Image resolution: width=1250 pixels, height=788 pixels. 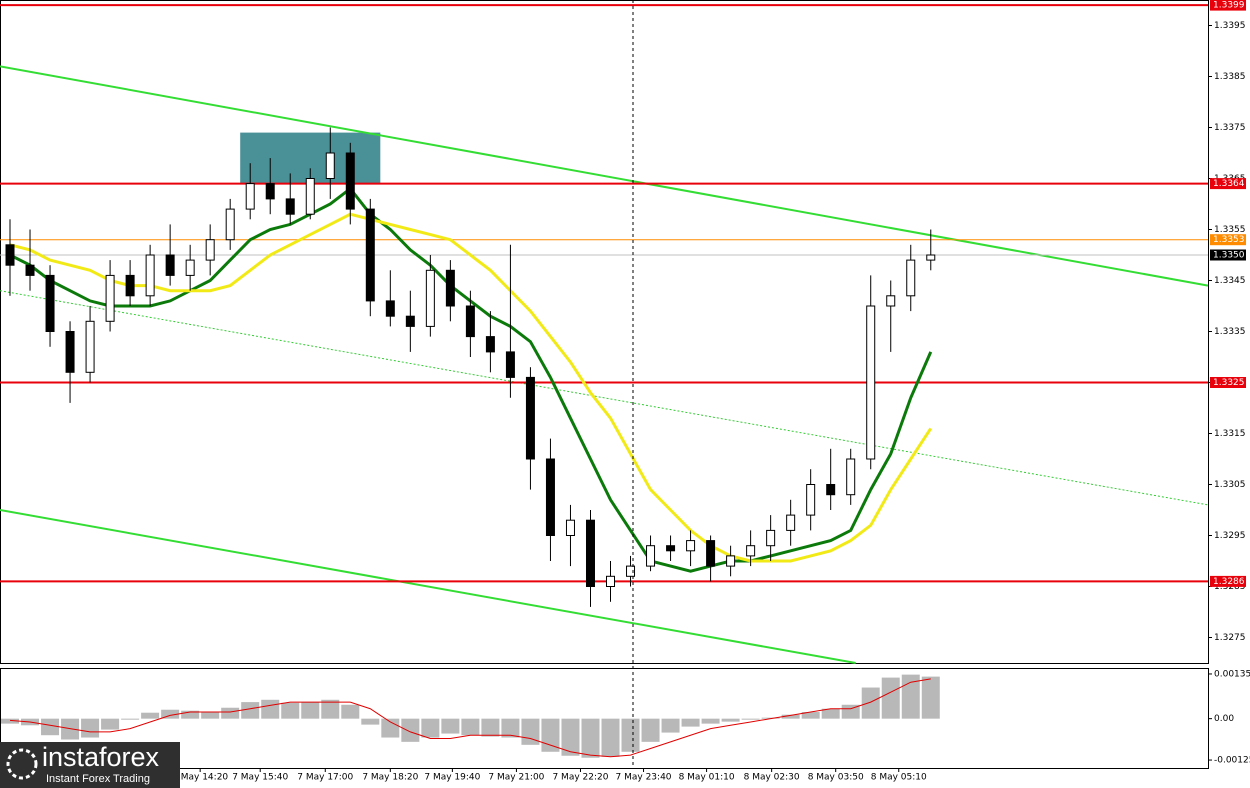 I want to click on x-tick-label: 8 May 01:10, so click(x=707, y=778).